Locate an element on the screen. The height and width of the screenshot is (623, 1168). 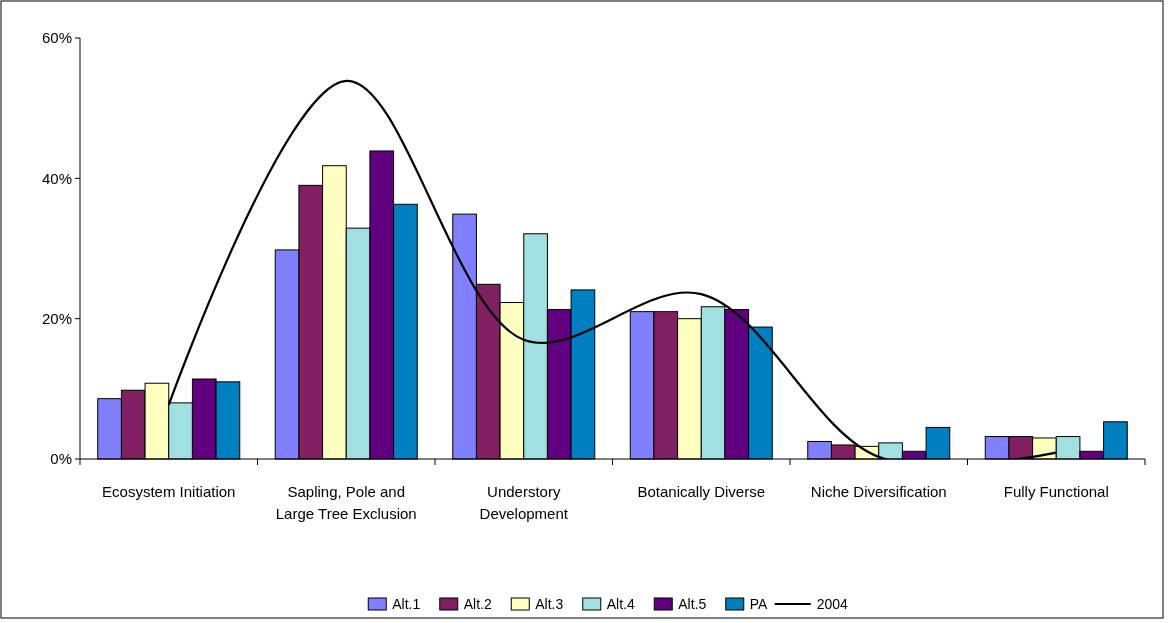
legend-label: Alt.2 is located at coordinates (477, 603).